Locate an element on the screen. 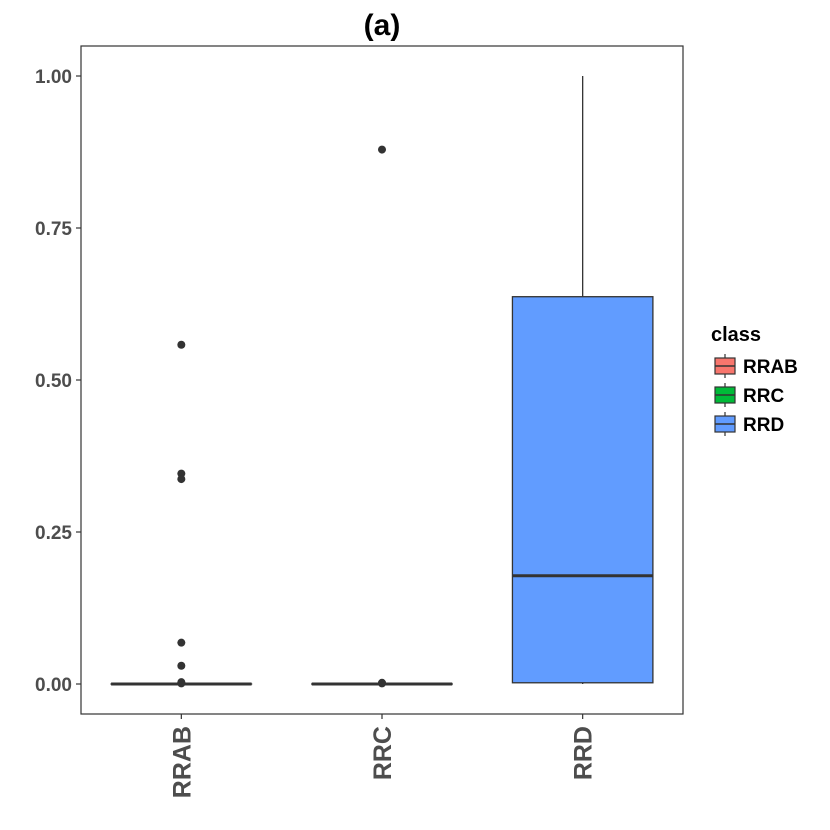  x-axis: RRAB RRC RRD is located at coordinates (383, 756).